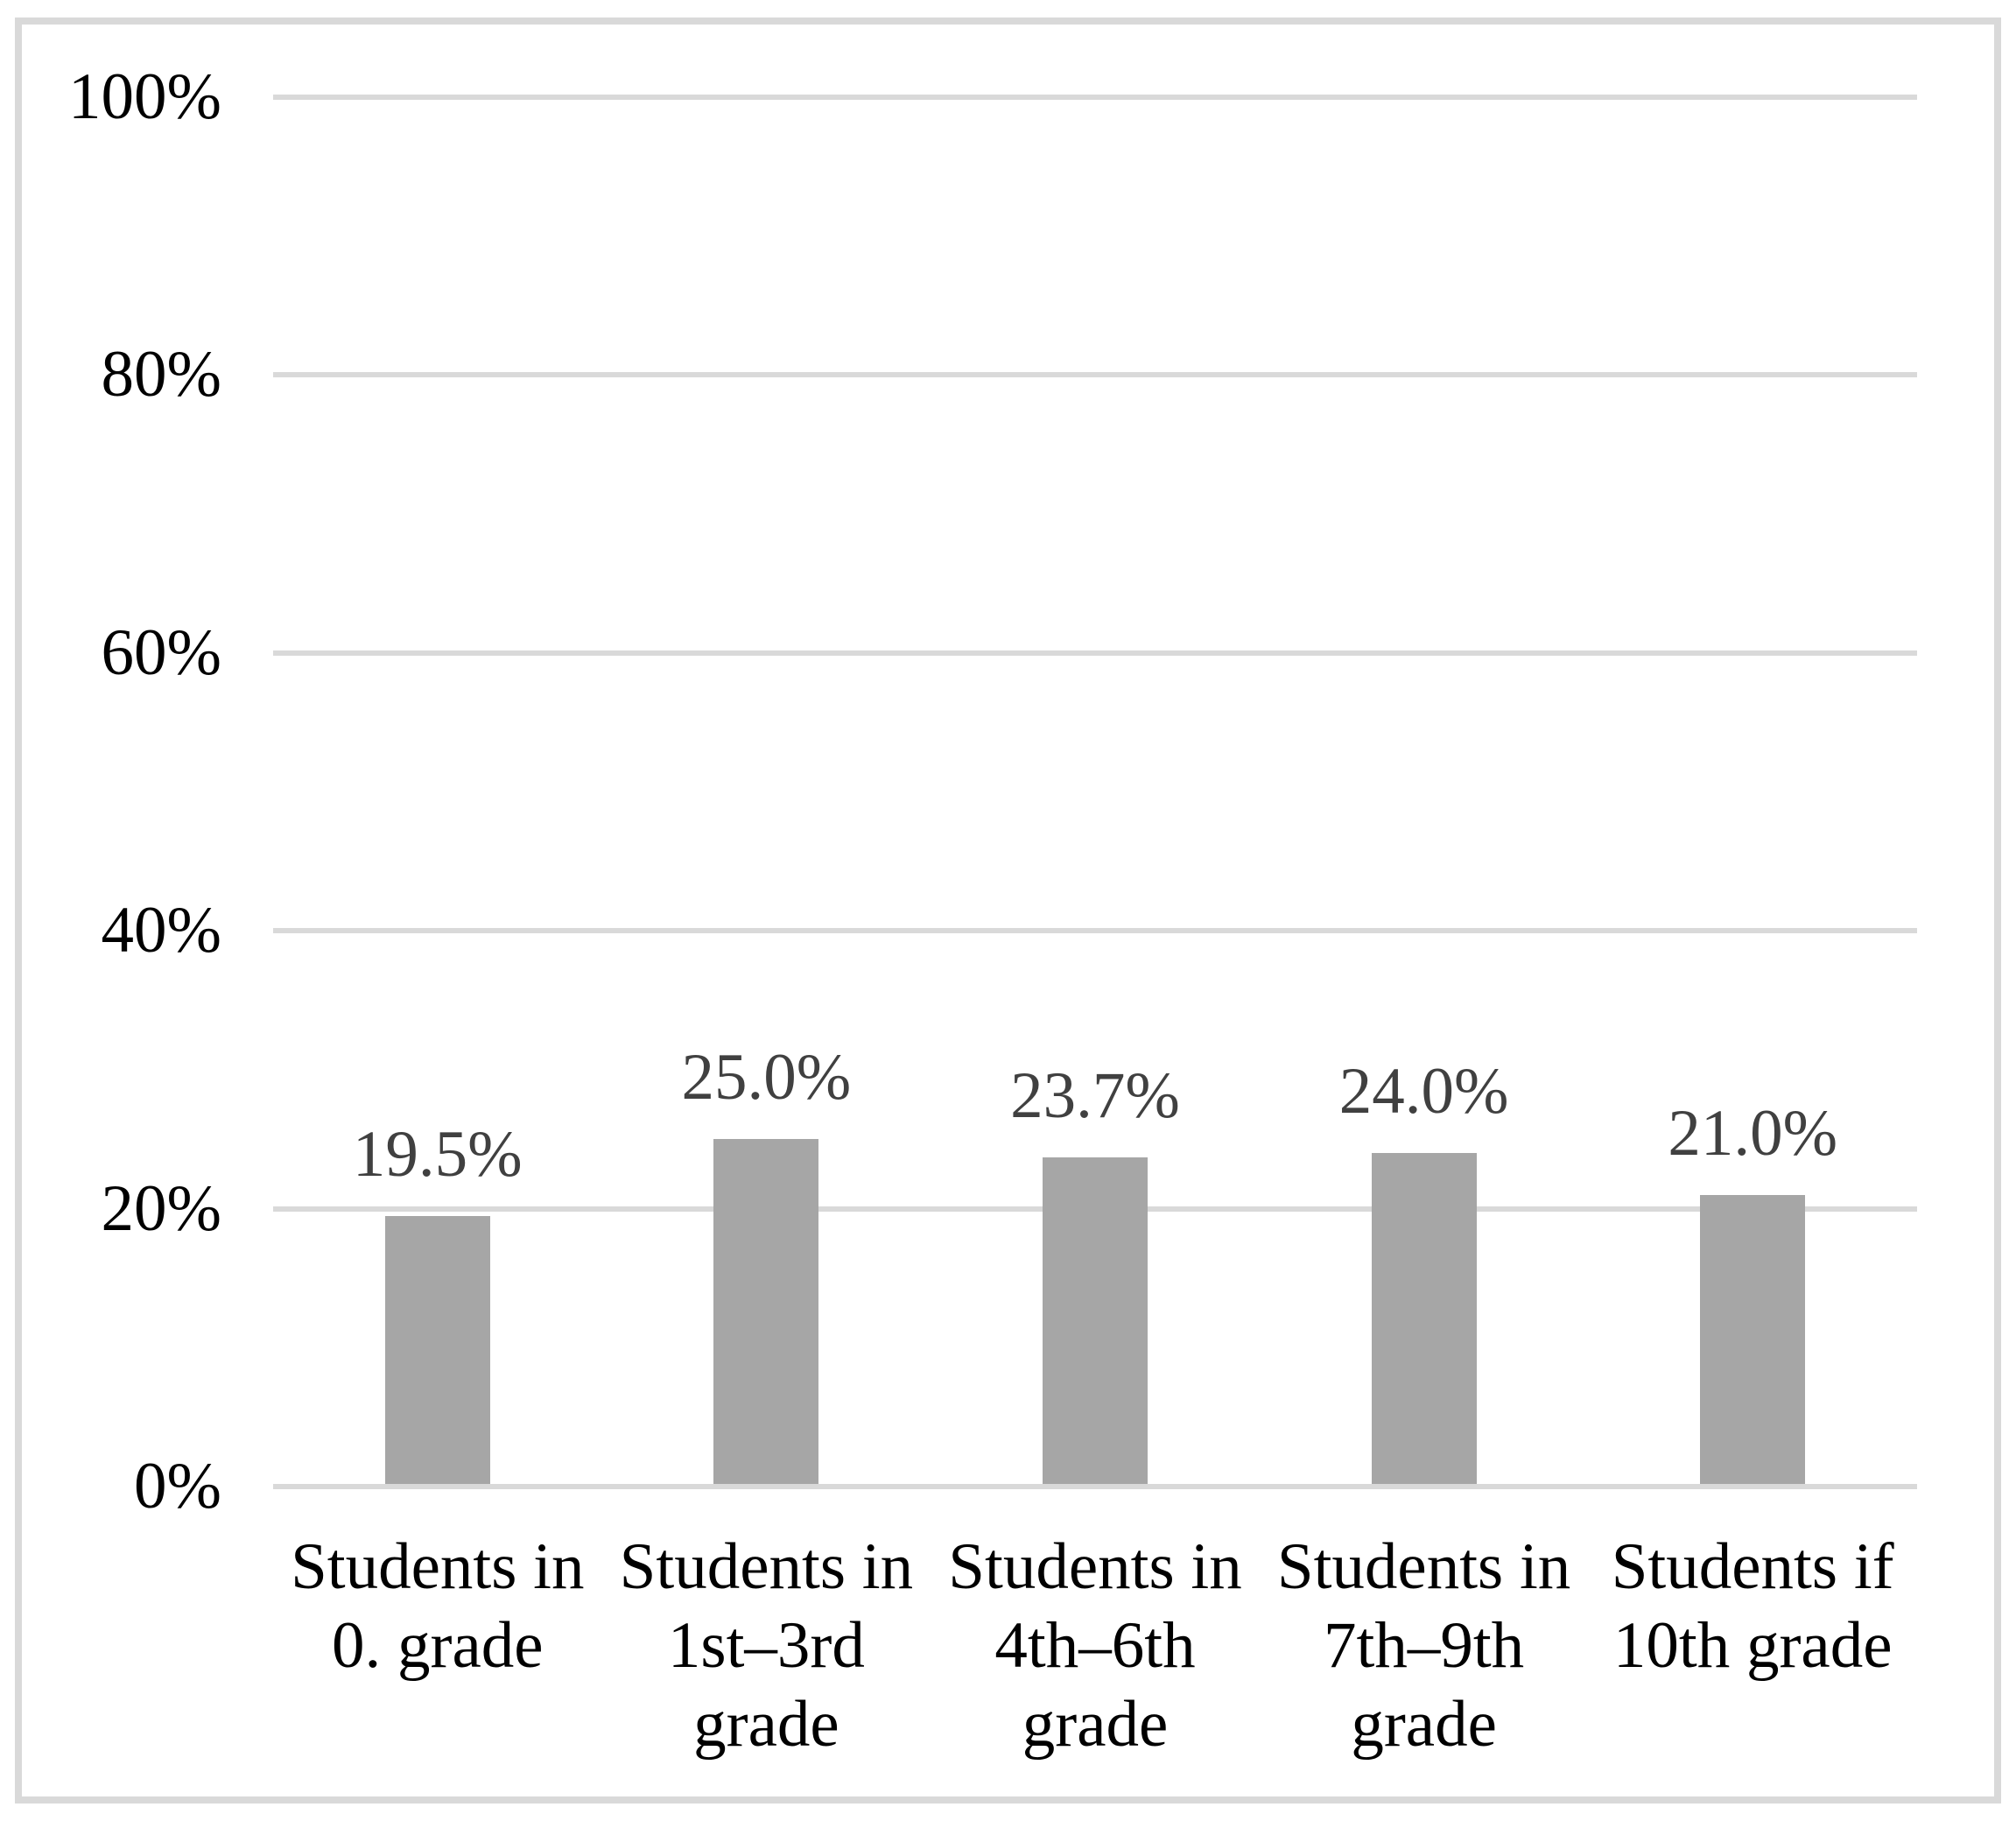 This screenshot has width=2016, height=1821. Describe the element at coordinates (1095, 98) in the screenshot. I see `y-gridline-100%` at that location.